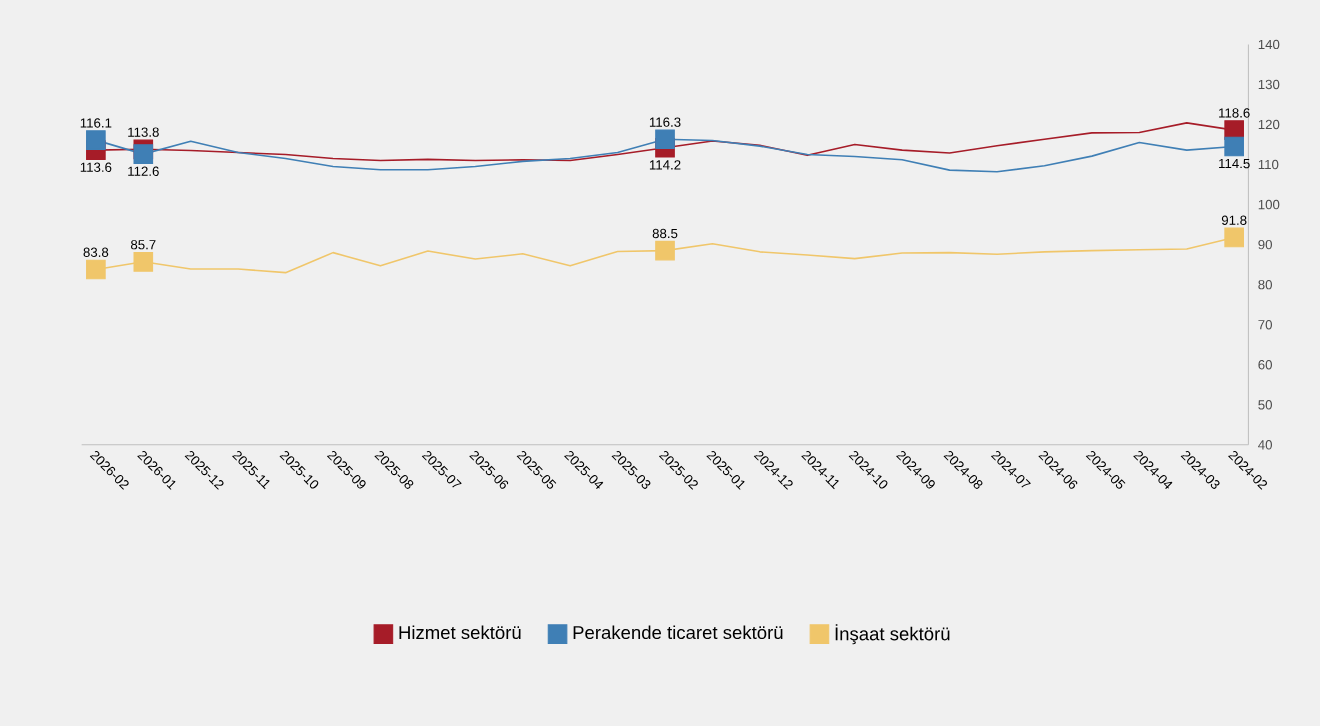 Image resolution: width=1320 pixels, height=726 pixels. I want to click on legend-label: Hizmet sektörü, so click(460, 632).